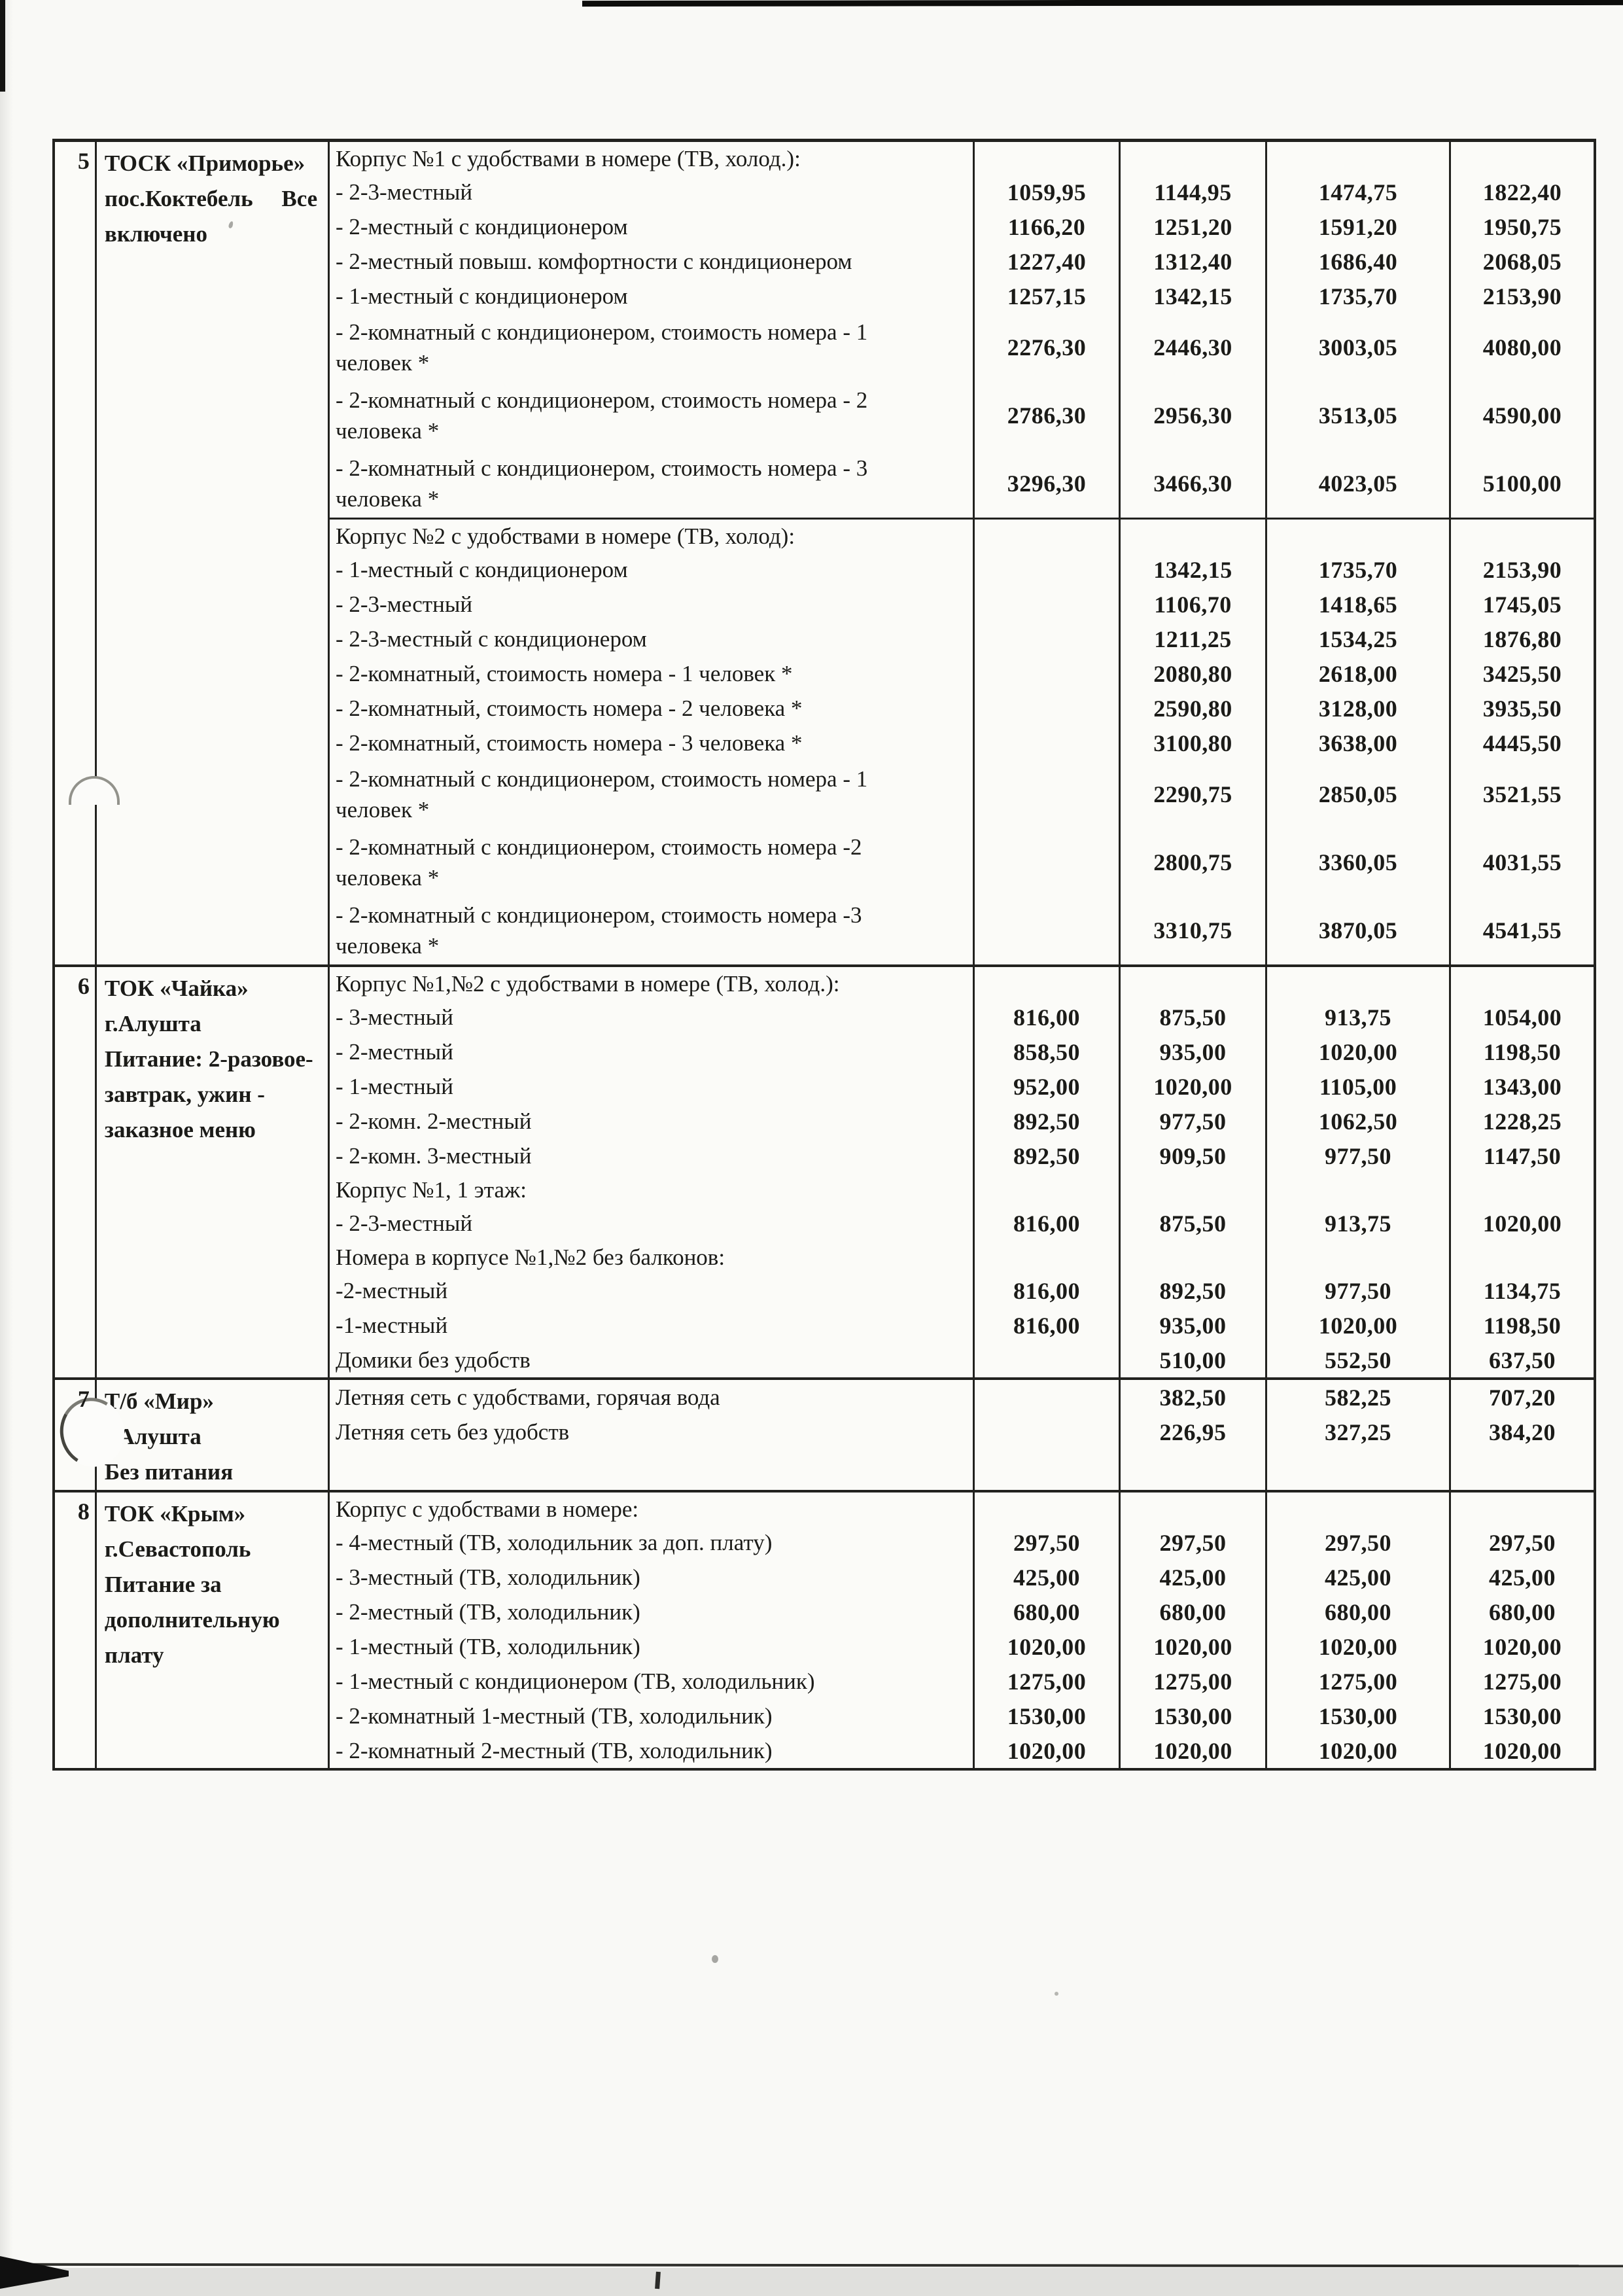  What do you see at coordinates (1194, 1223) in the screenshot?
I see `price-cell: 875,50` at bounding box center [1194, 1223].